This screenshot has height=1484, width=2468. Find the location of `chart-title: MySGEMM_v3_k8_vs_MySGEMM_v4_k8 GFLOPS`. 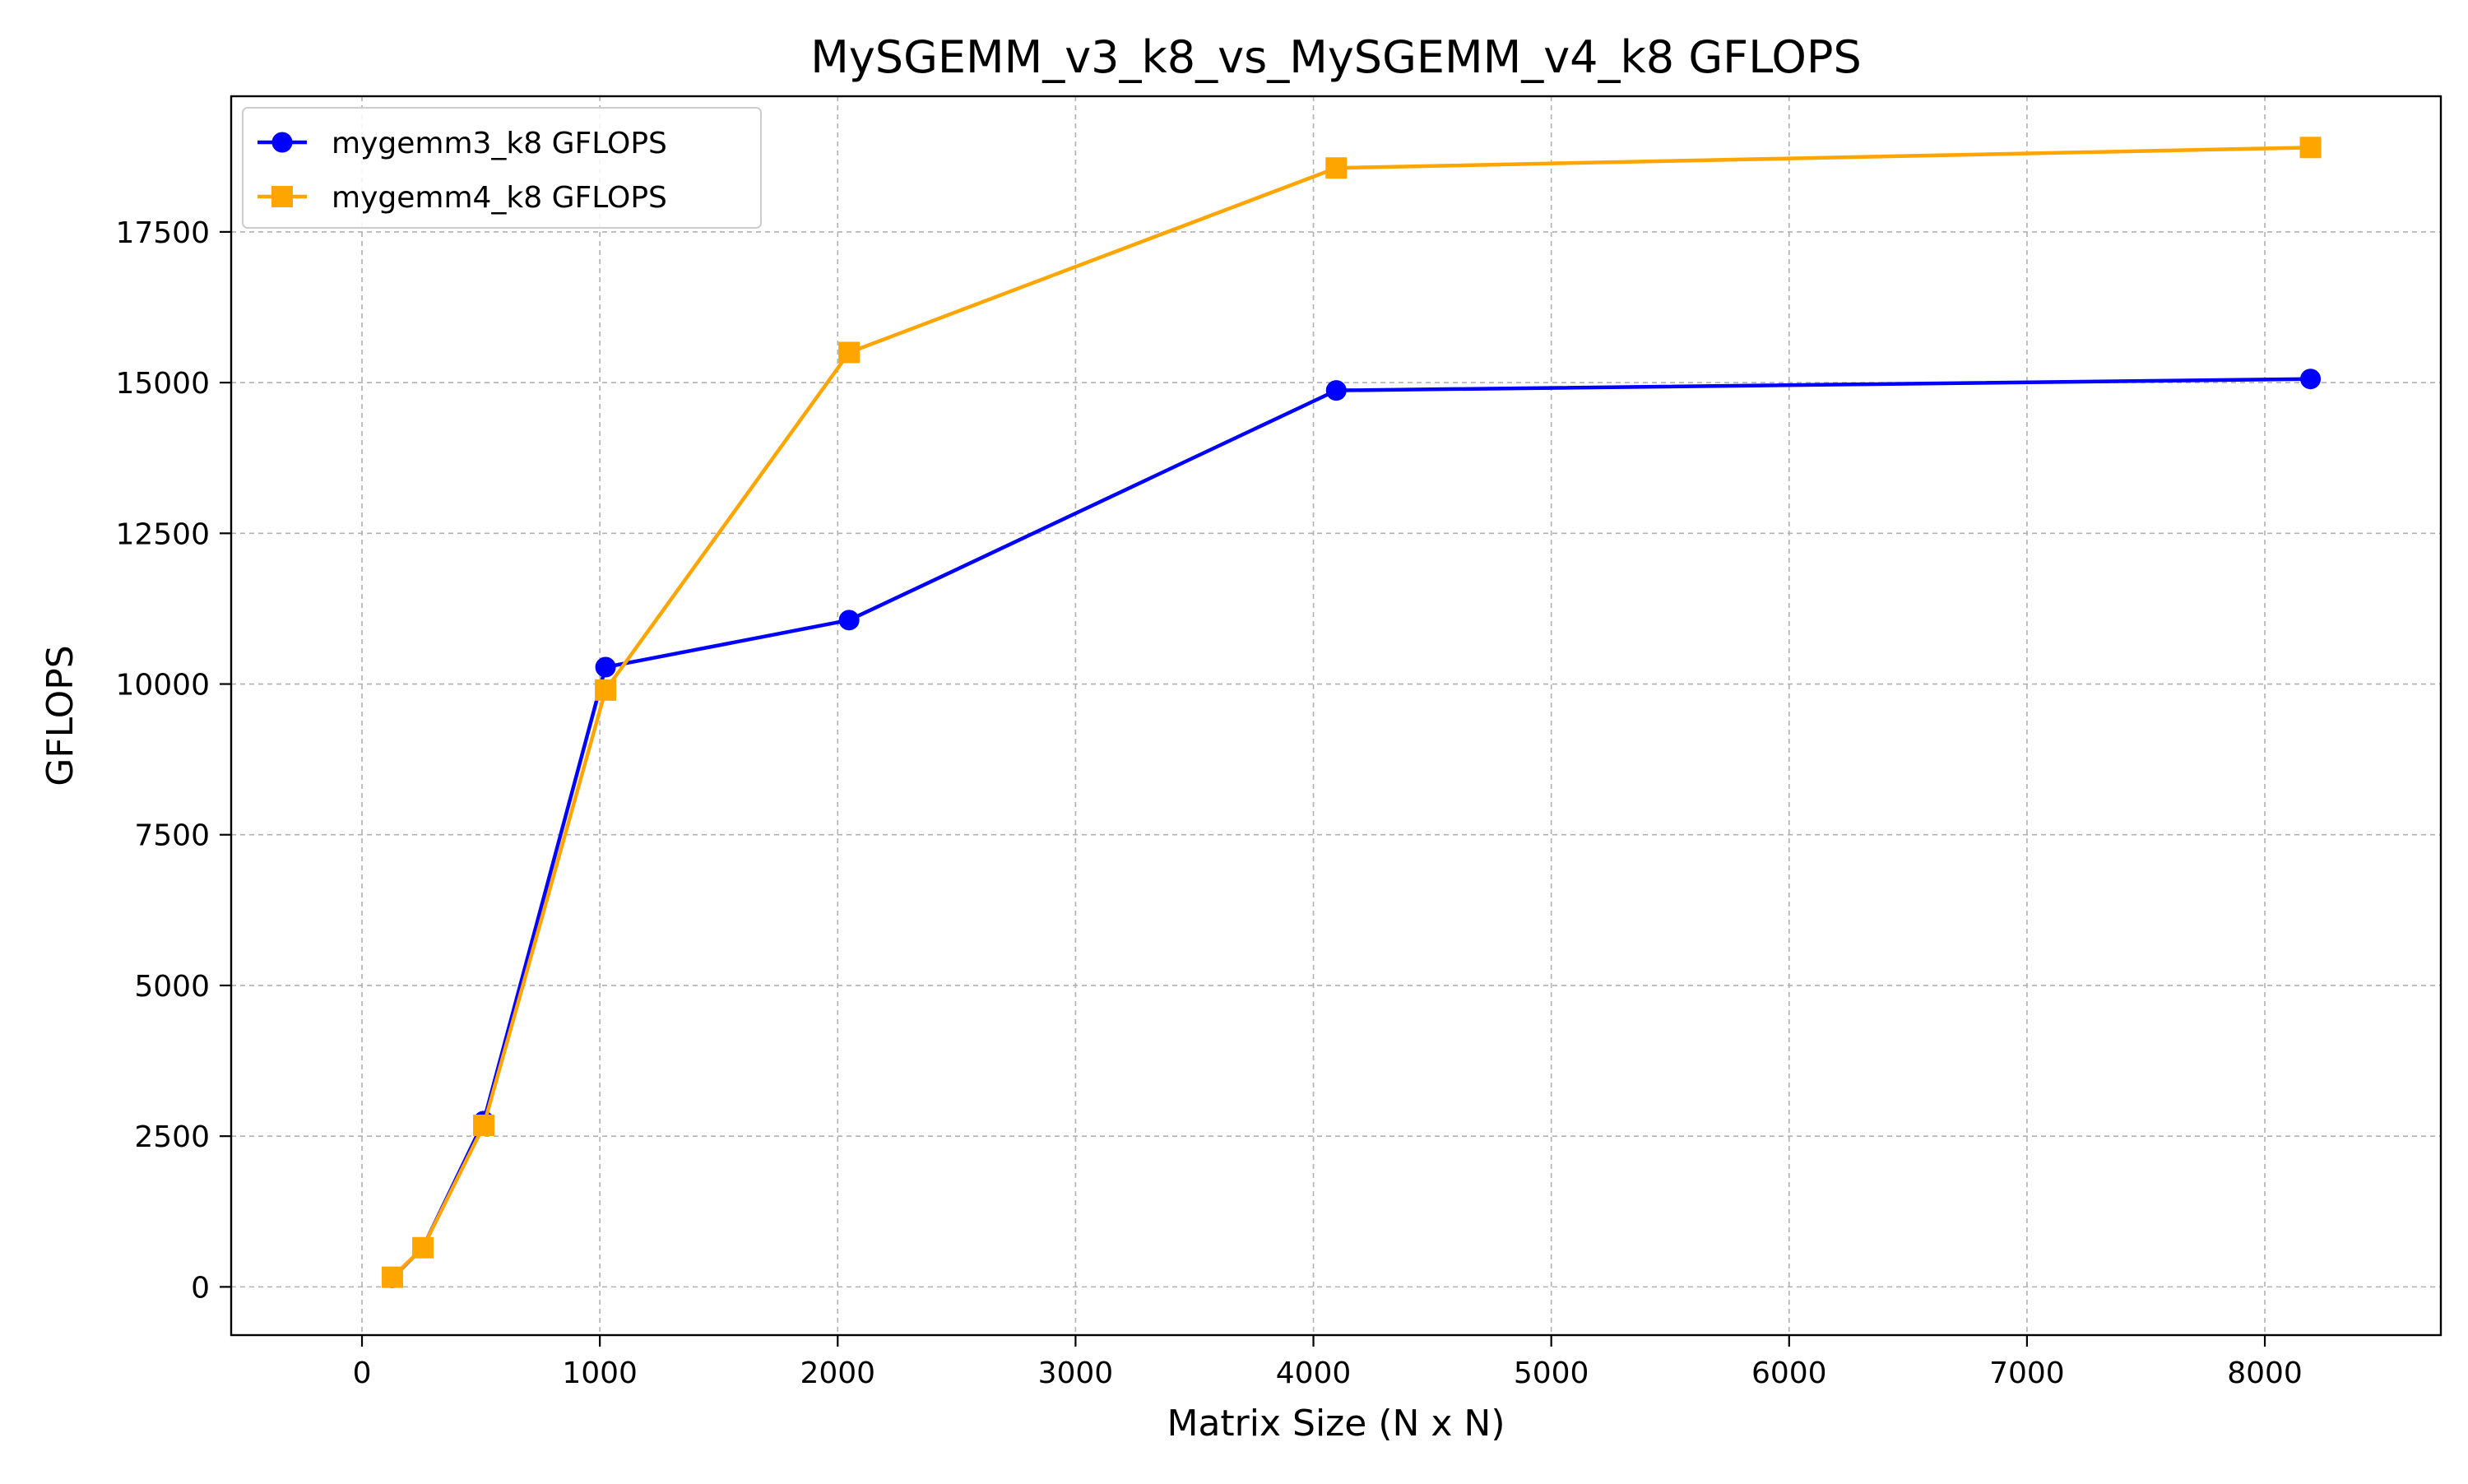

chart-title: MySGEMM_v3_k8_vs_MySGEMM_v4_k8 GFLOPS is located at coordinates (1336, 57).